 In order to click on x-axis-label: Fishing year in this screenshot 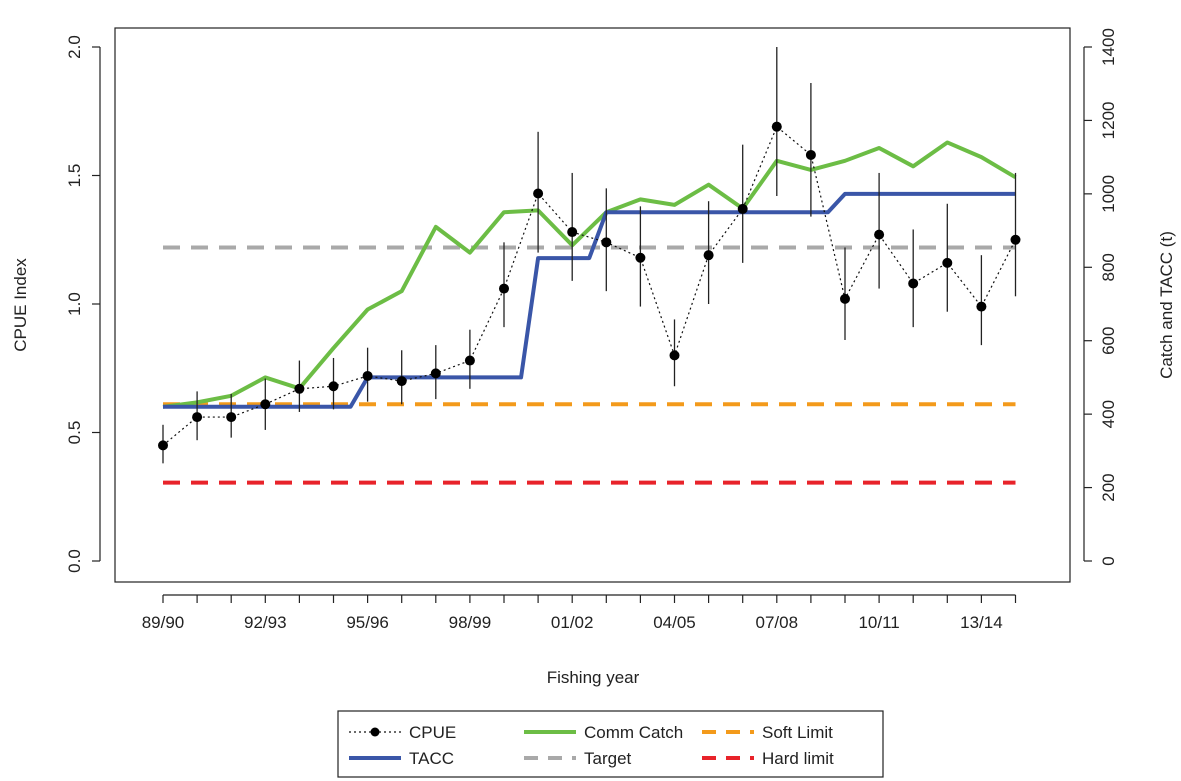, I will do `click(593, 677)`.